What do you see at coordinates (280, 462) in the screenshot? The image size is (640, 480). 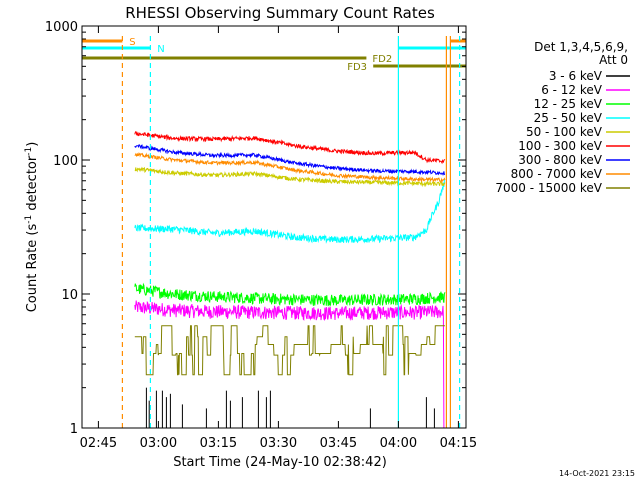 I see `x-axis-label: Start Time (24-May-10 02:38:42)` at bounding box center [280, 462].